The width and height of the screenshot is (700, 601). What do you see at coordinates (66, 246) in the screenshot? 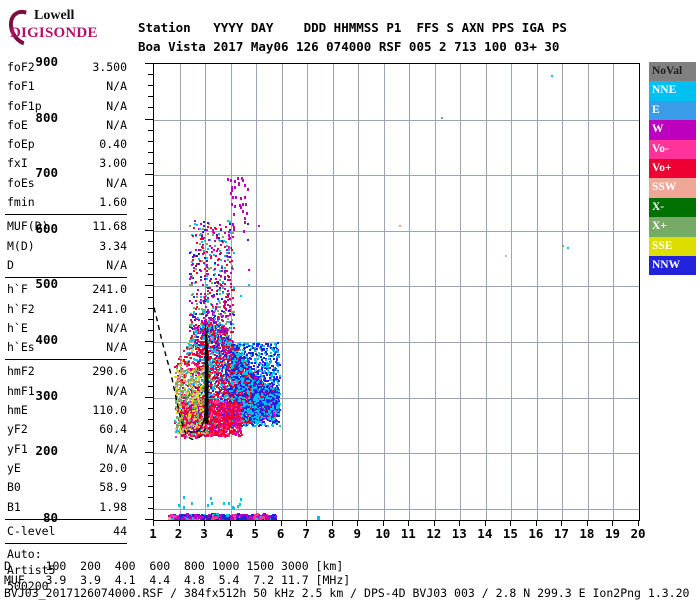
I see `param-row: M(D) 3.34` at bounding box center [66, 246].